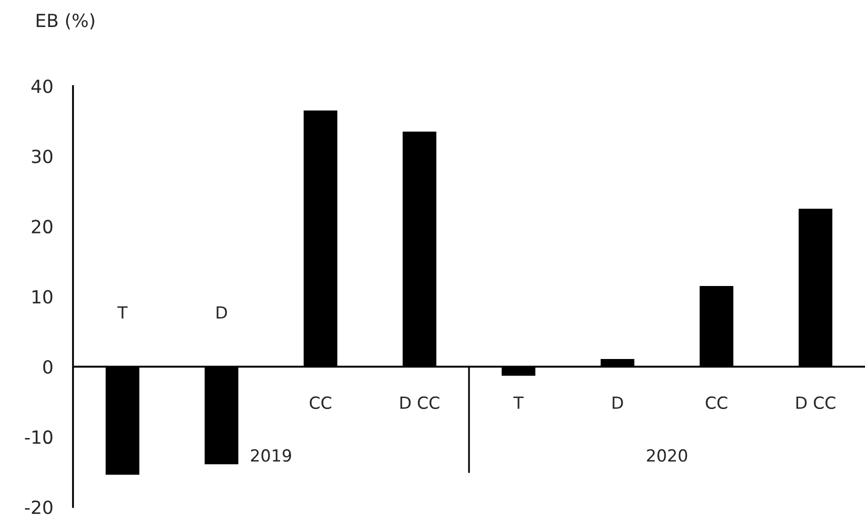 The image size is (865, 516). Describe the element at coordinates (47, 367) in the screenshot. I see `y-tick-label: 0` at that location.